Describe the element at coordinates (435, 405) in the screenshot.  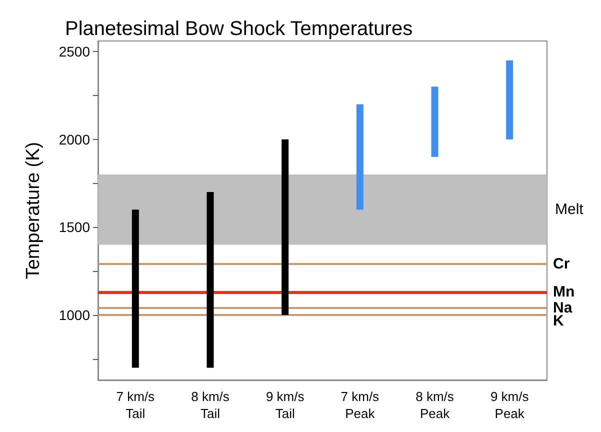
I see `x-tick-label: 8 km/s Peak` at that location.